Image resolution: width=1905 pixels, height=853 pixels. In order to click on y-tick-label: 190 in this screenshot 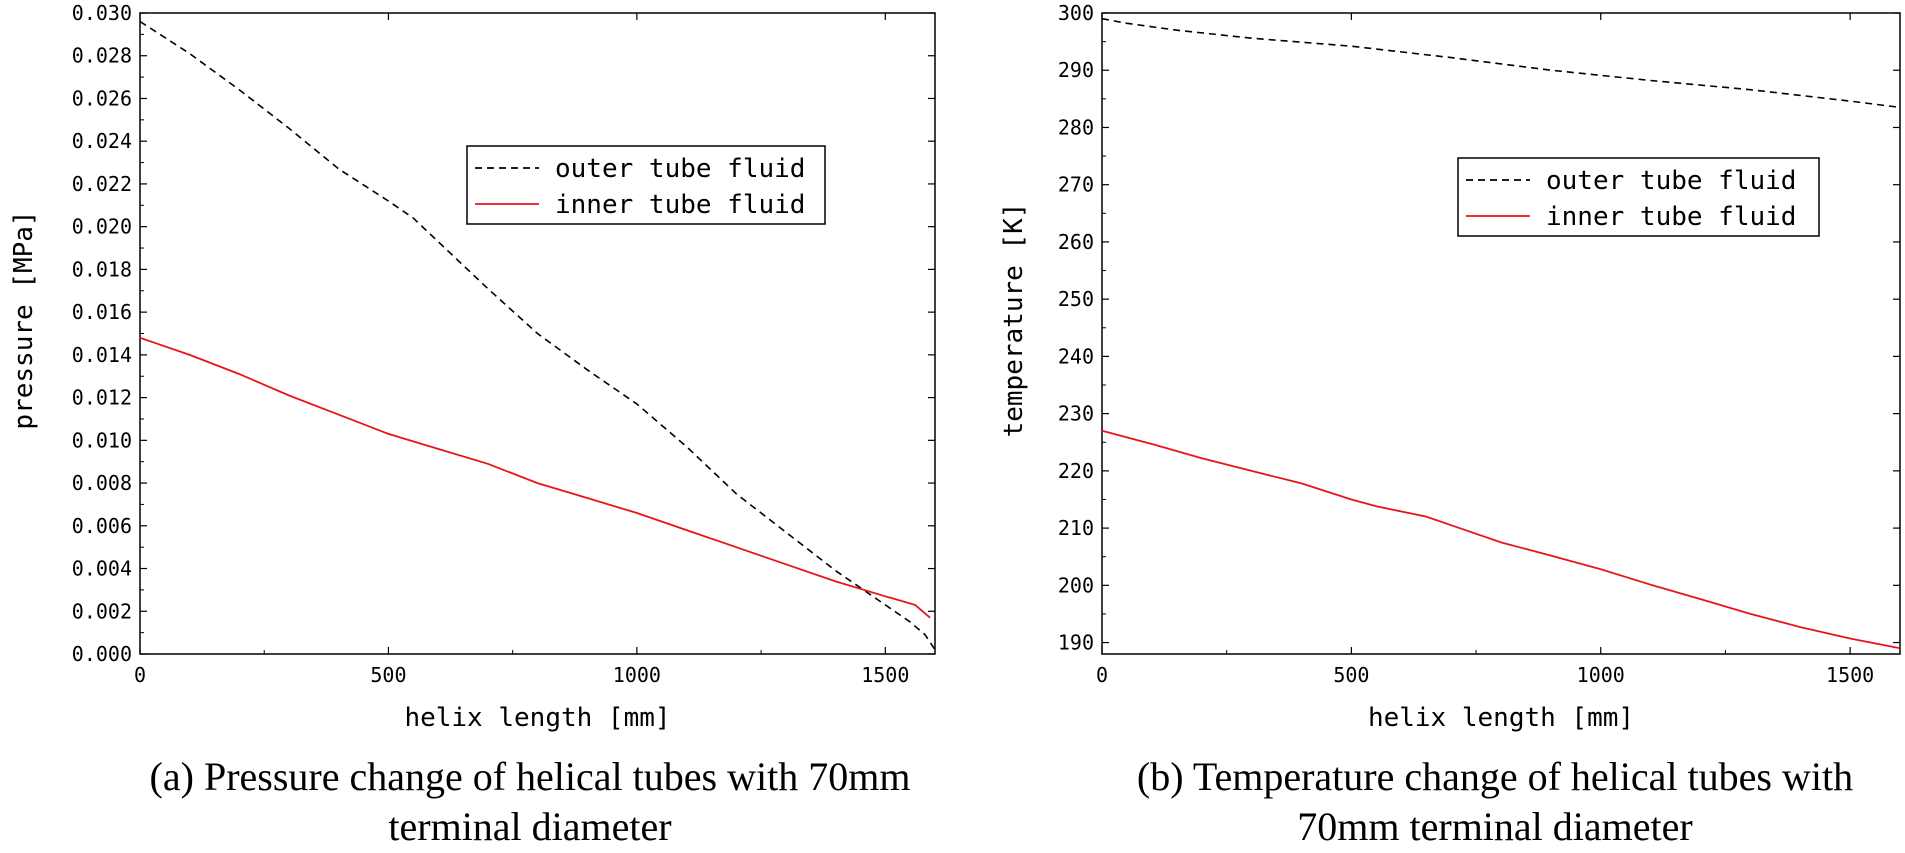, I will do `click(1076, 643)`.